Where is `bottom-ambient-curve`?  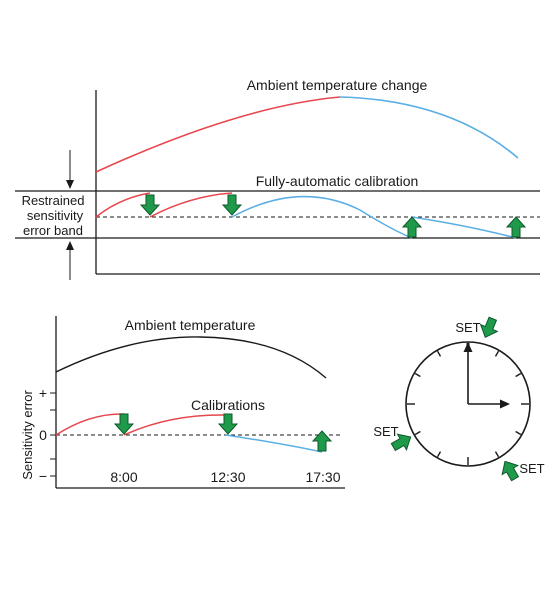
bottom-ambient-curve is located at coordinates (191, 357).